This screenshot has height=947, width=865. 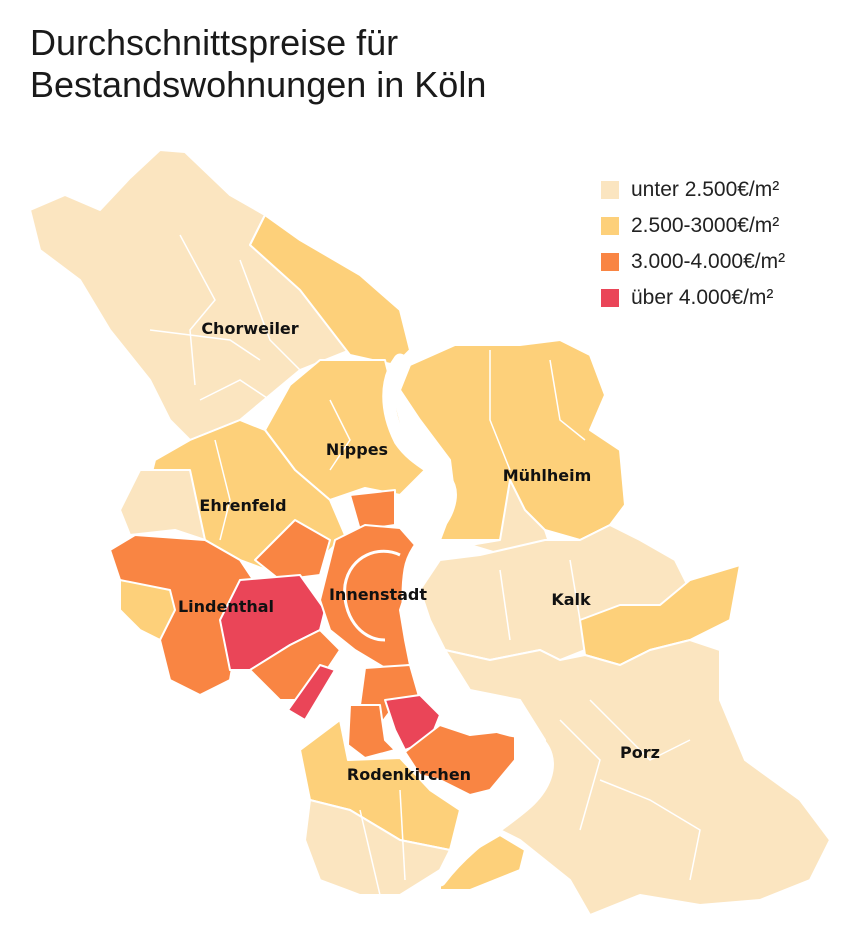 I want to click on legend-item-2500-3000: 2.500-3000€/m², so click(x=693, y=226).